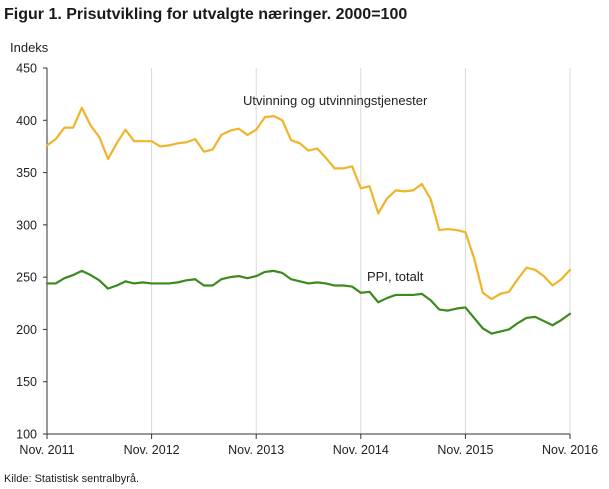 The width and height of the screenshot is (609, 489). What do you see at coordinates (26, 330) in the screenshot?
I see `y-tick-label: 200` at bounding box center [26, 330].